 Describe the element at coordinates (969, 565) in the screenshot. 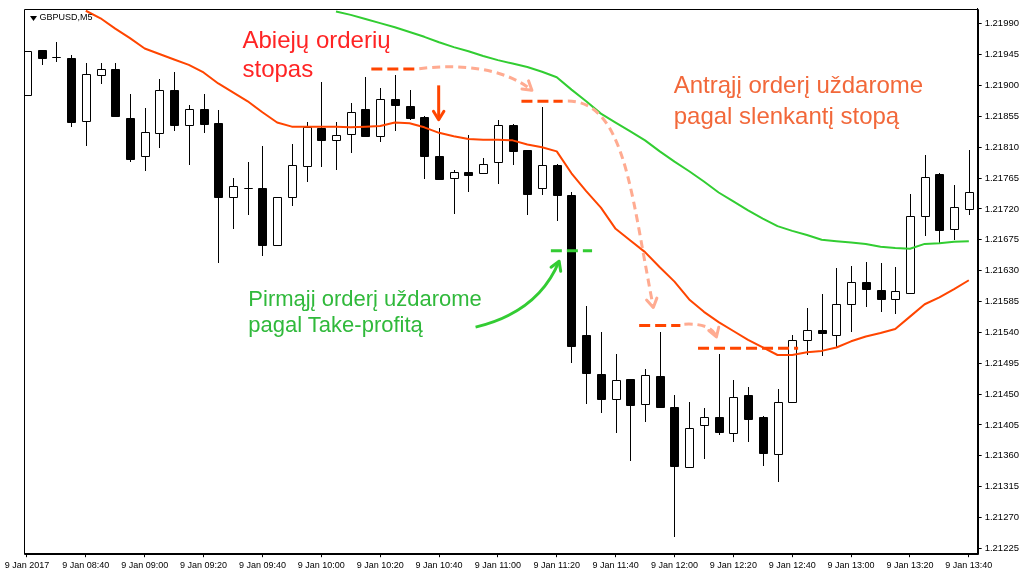

I see `x-tick-label: 9 Jan 13:40` at that location.